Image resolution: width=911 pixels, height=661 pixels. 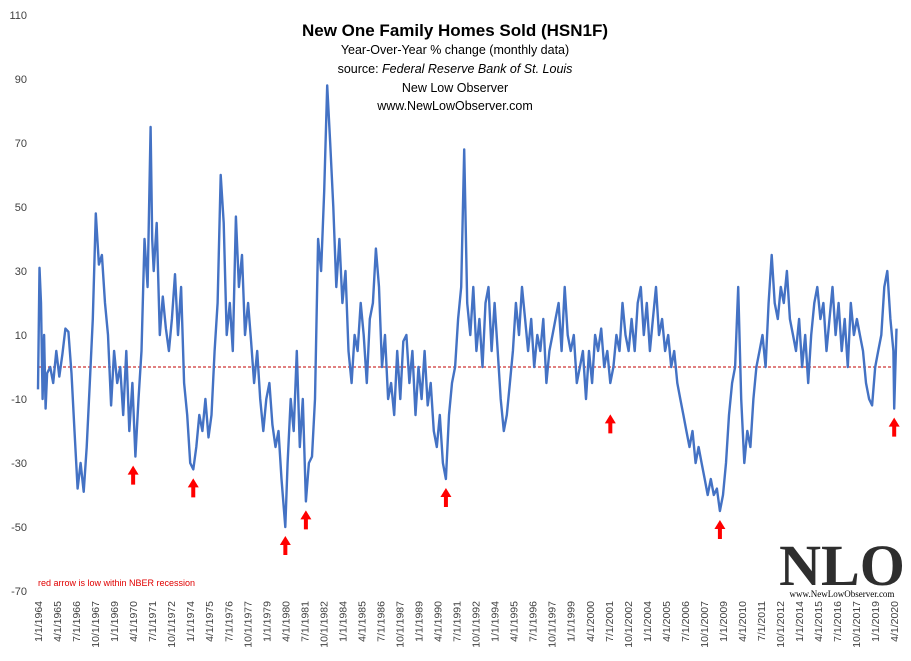 I want to click on x-tick-label: 7/1/2006, so click(x=686, y=621).